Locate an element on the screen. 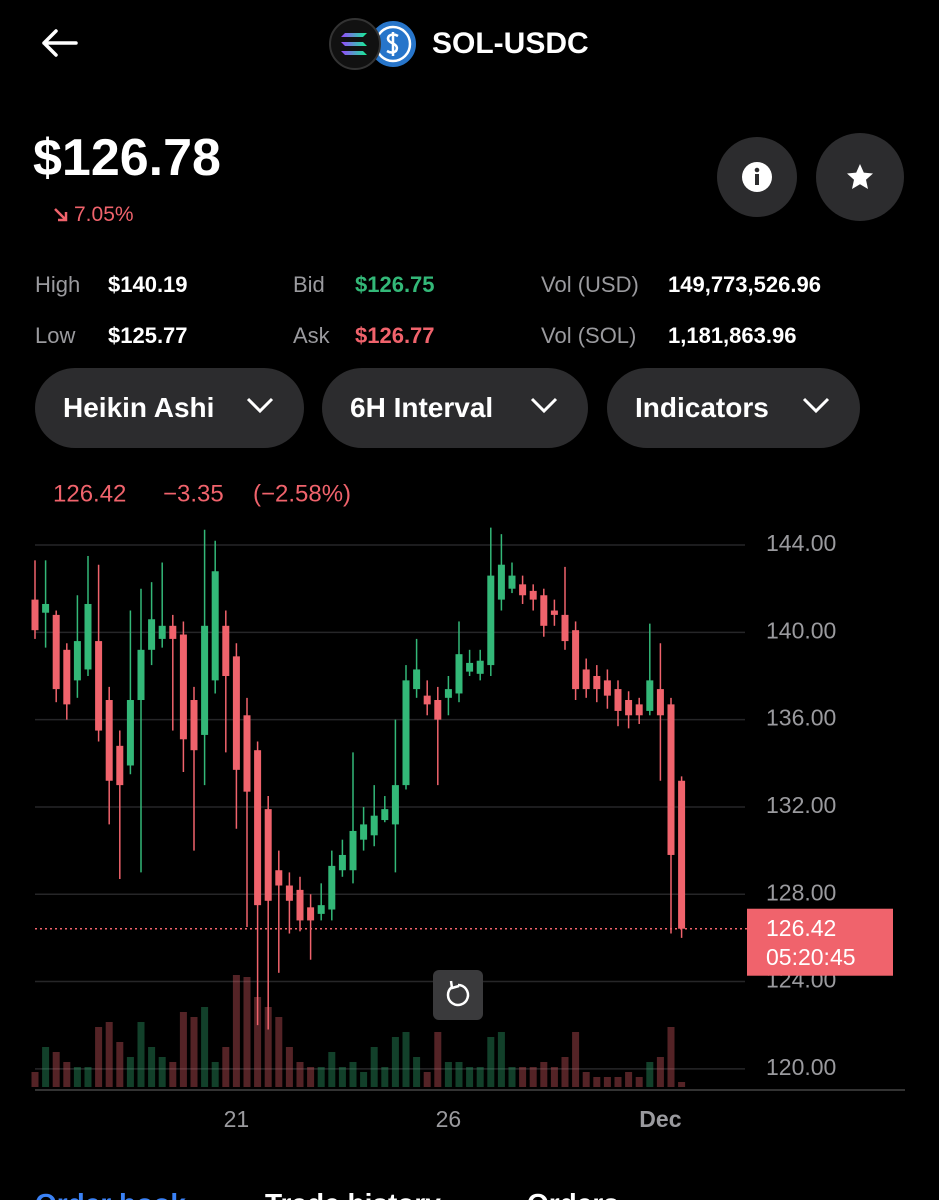 This screenshot has width=939, height=1200. stat-label: Bid is located at coordinates (309, 284).